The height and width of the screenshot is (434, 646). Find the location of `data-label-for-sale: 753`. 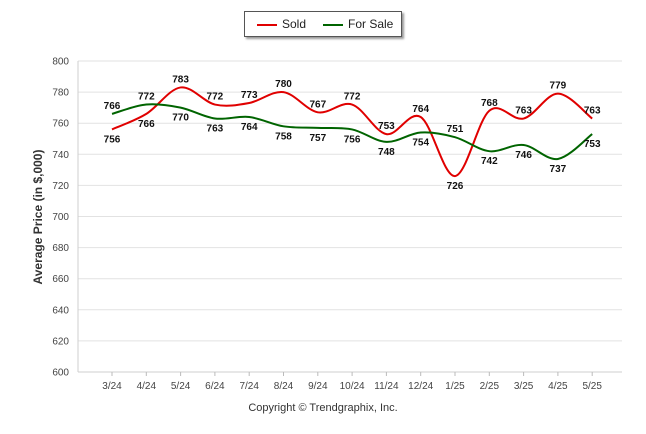

data-label-for-sale: 753 is located at coordinates (592, 144).